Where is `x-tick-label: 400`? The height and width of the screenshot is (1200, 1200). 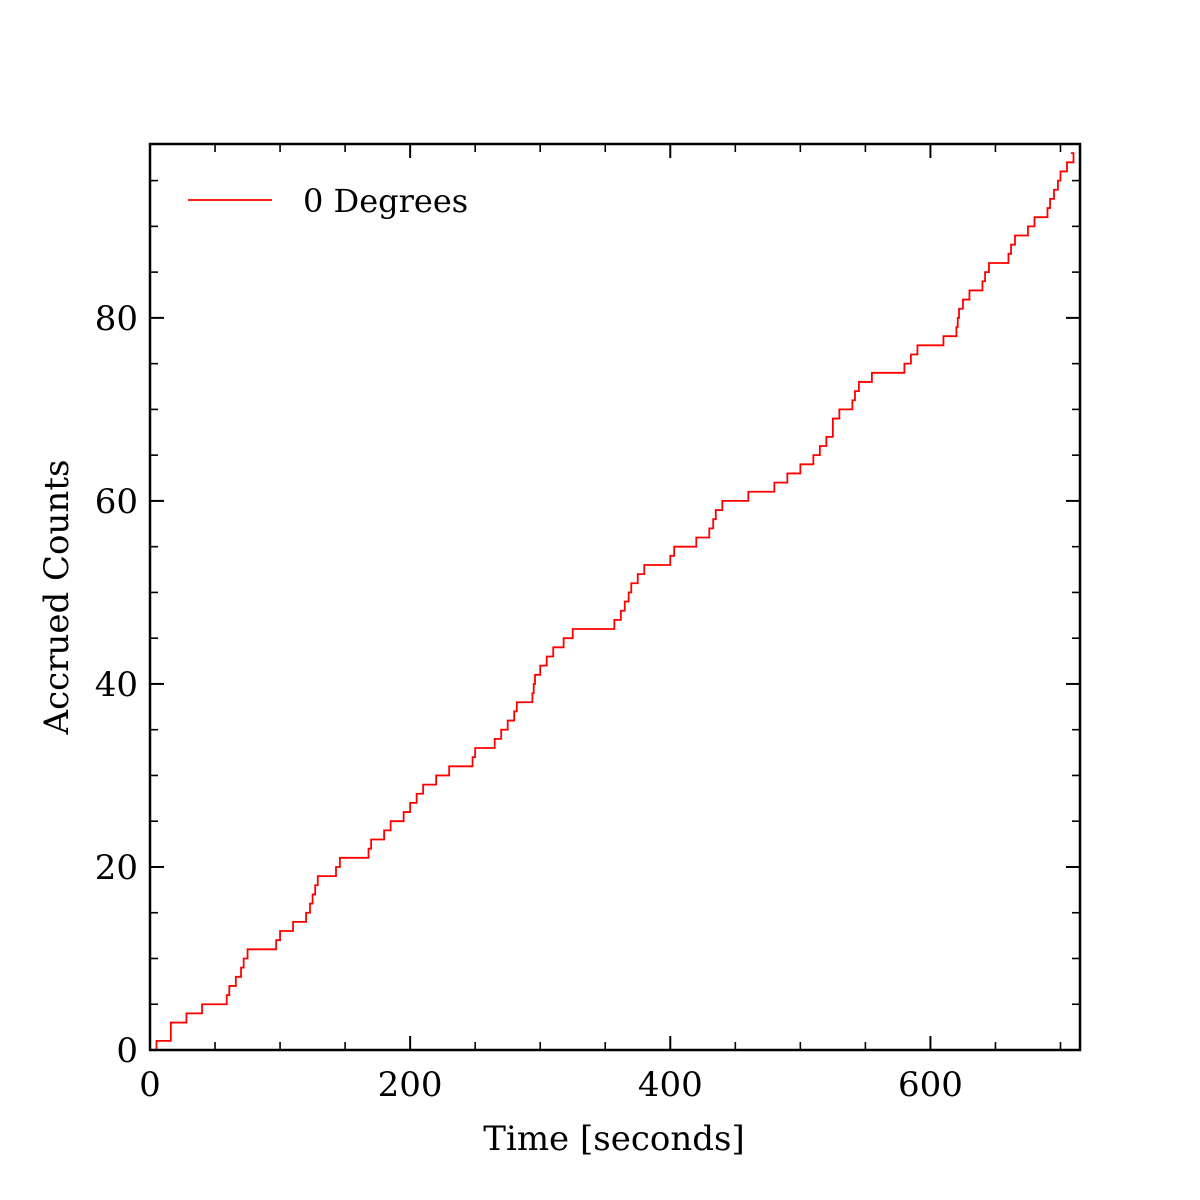
x-tick-label: 400 is located at coordinates (670, 1085).